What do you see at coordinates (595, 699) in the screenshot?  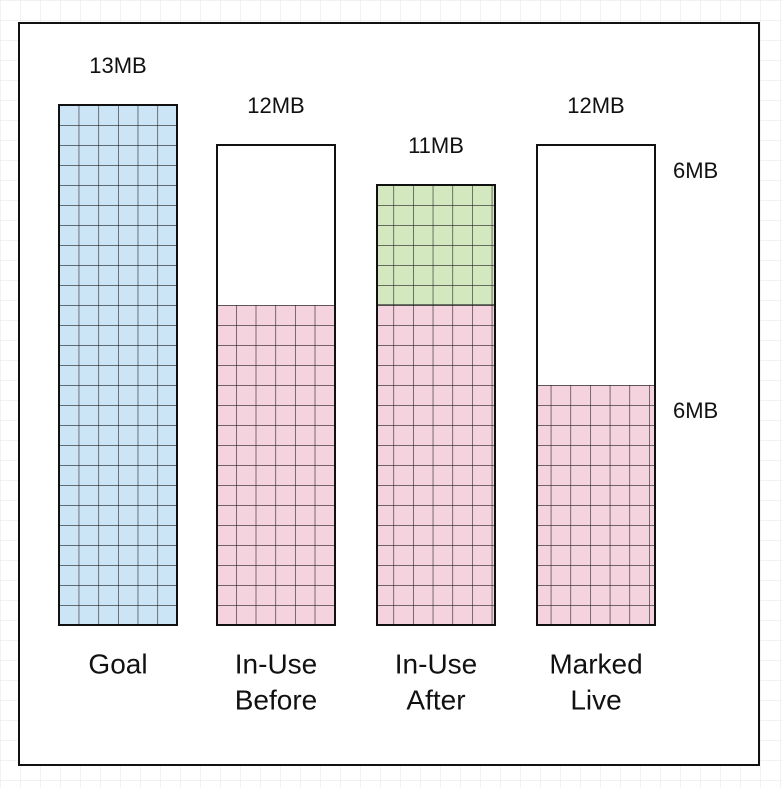 I see `column-label: Live` at bounding box center [595, 699].